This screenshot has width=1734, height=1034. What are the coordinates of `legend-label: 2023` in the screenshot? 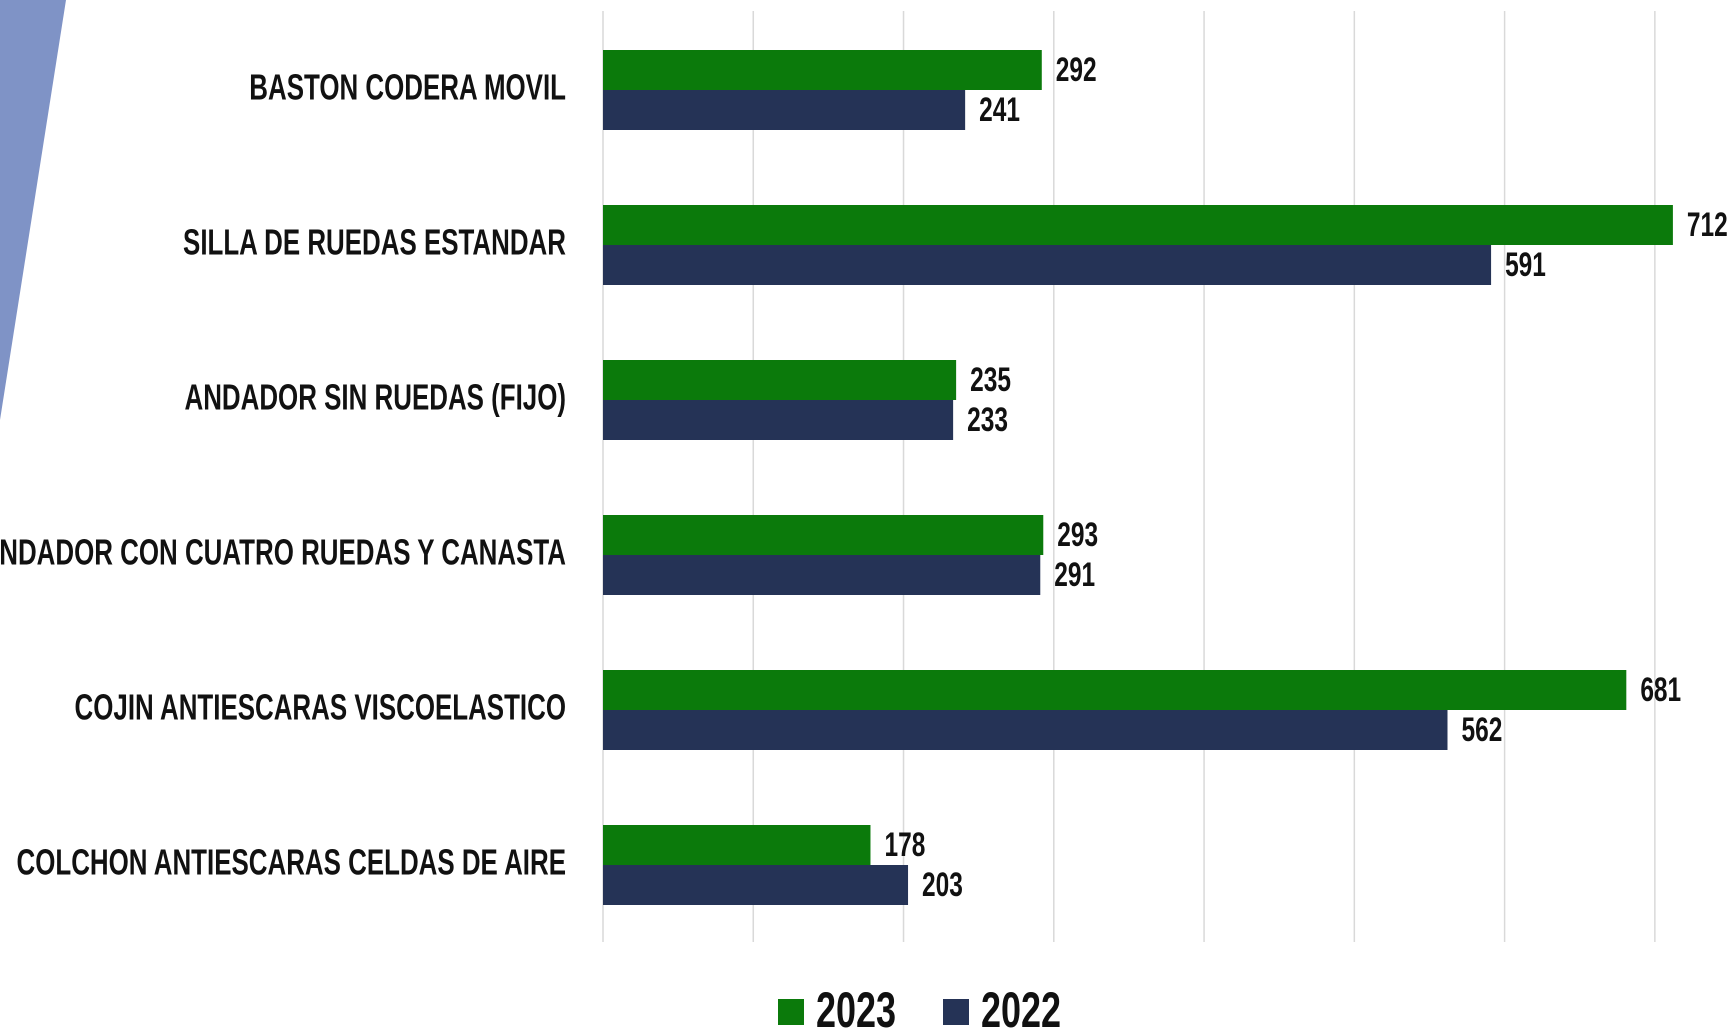 It's located at (856, 1009).